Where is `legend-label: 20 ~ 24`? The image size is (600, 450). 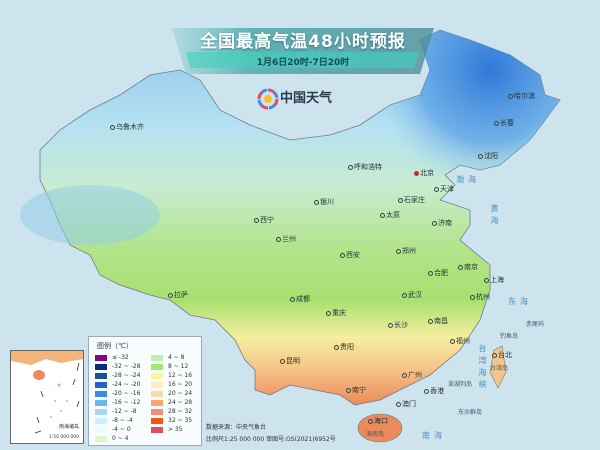
legend-label: 20 ~ 24 is located at coordinates (180, 393).